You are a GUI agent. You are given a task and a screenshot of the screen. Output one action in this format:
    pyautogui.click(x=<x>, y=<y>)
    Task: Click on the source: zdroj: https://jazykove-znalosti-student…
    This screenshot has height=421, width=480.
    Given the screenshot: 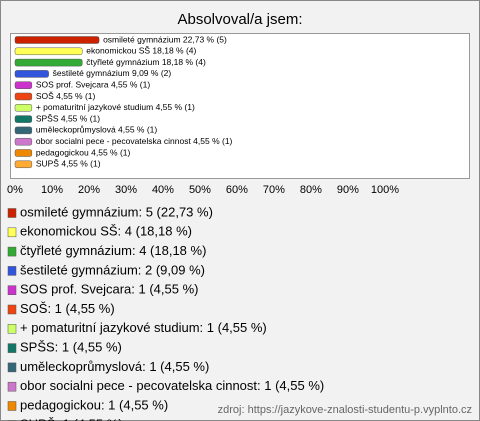 What is the action you would take?
    pyautogui.click(x=345, y=410)
    